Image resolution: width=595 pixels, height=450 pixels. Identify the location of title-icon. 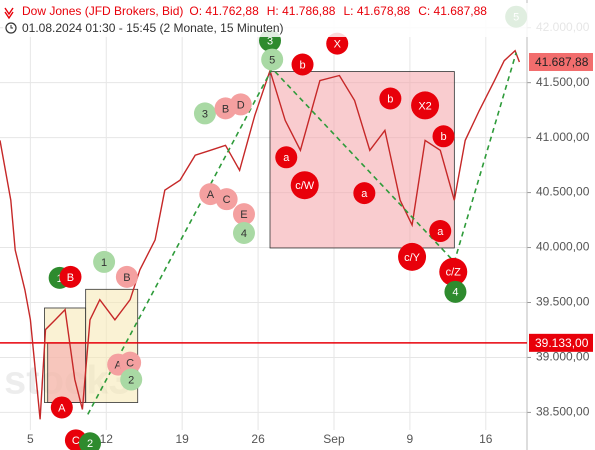
(9, 13).